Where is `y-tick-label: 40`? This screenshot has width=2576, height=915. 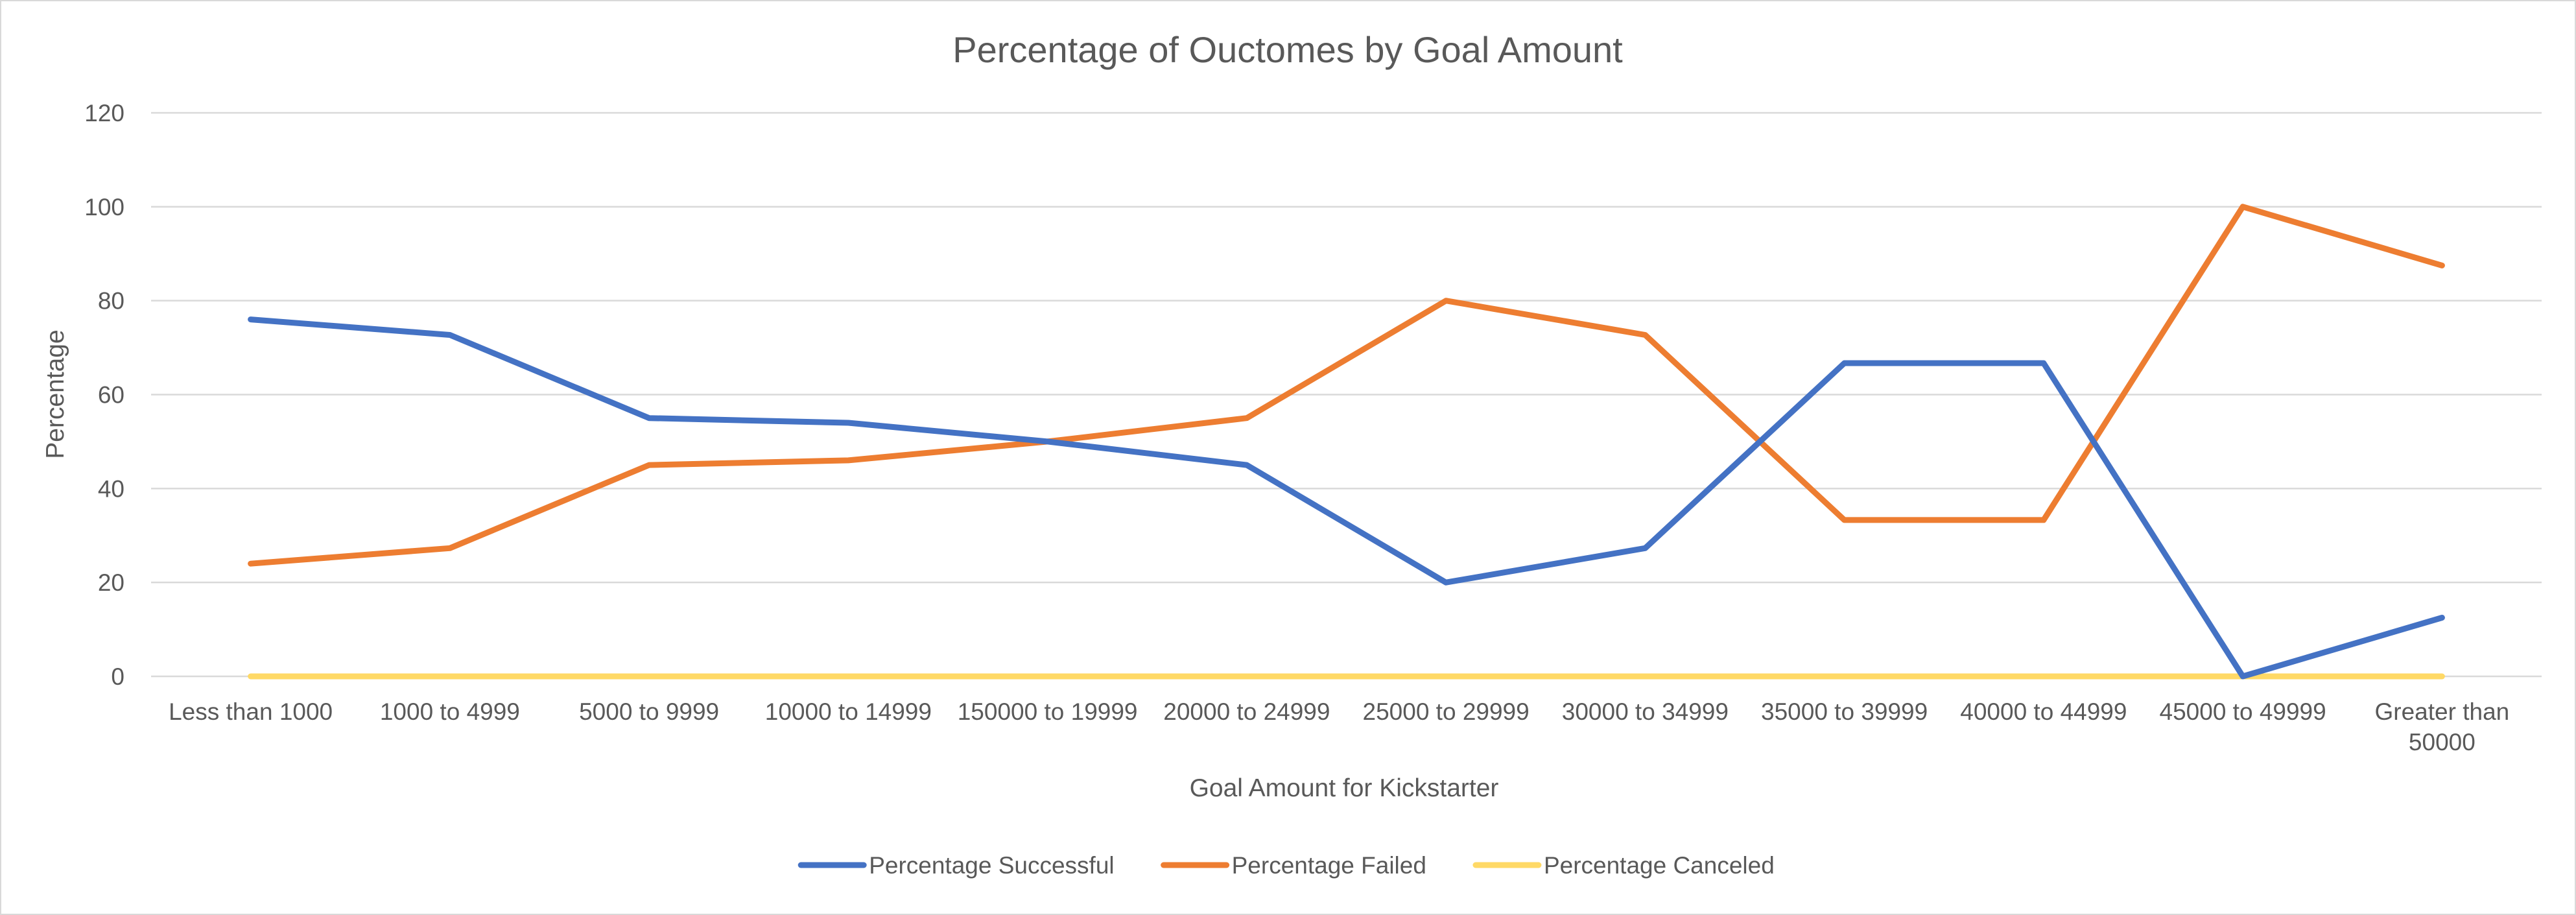 y-tick-label: 40 is located at coordinates (111, 489).